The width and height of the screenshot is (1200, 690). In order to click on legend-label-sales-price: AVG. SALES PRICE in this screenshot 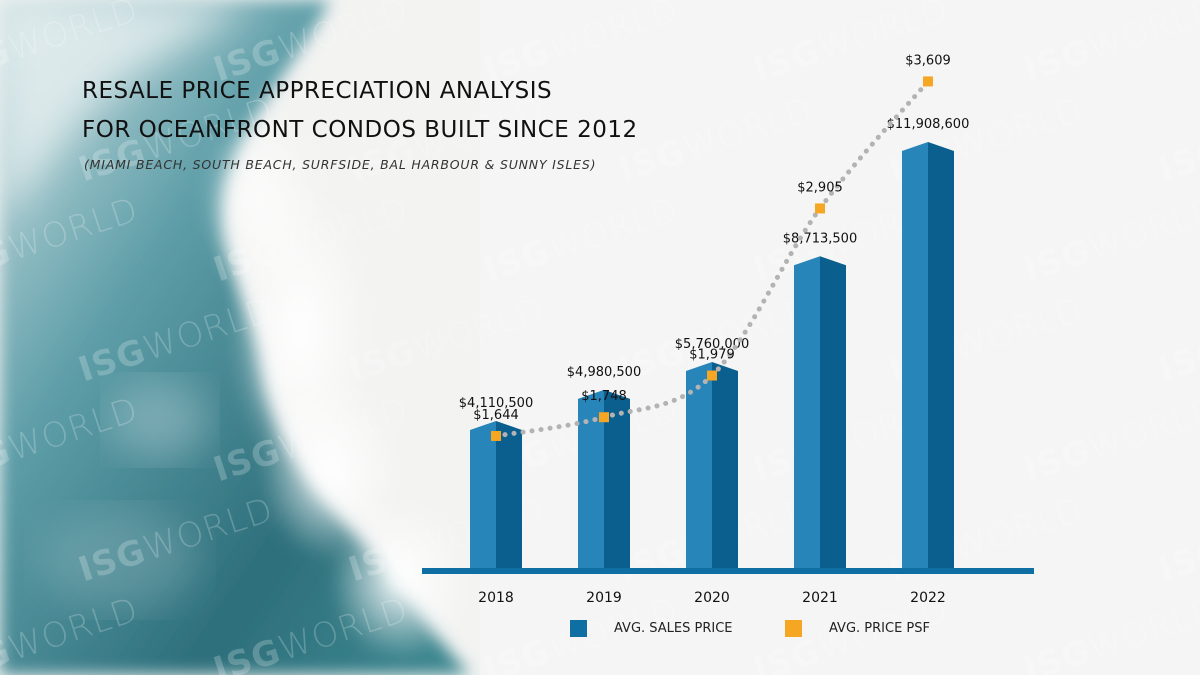, I will do `click(673, 628)`.